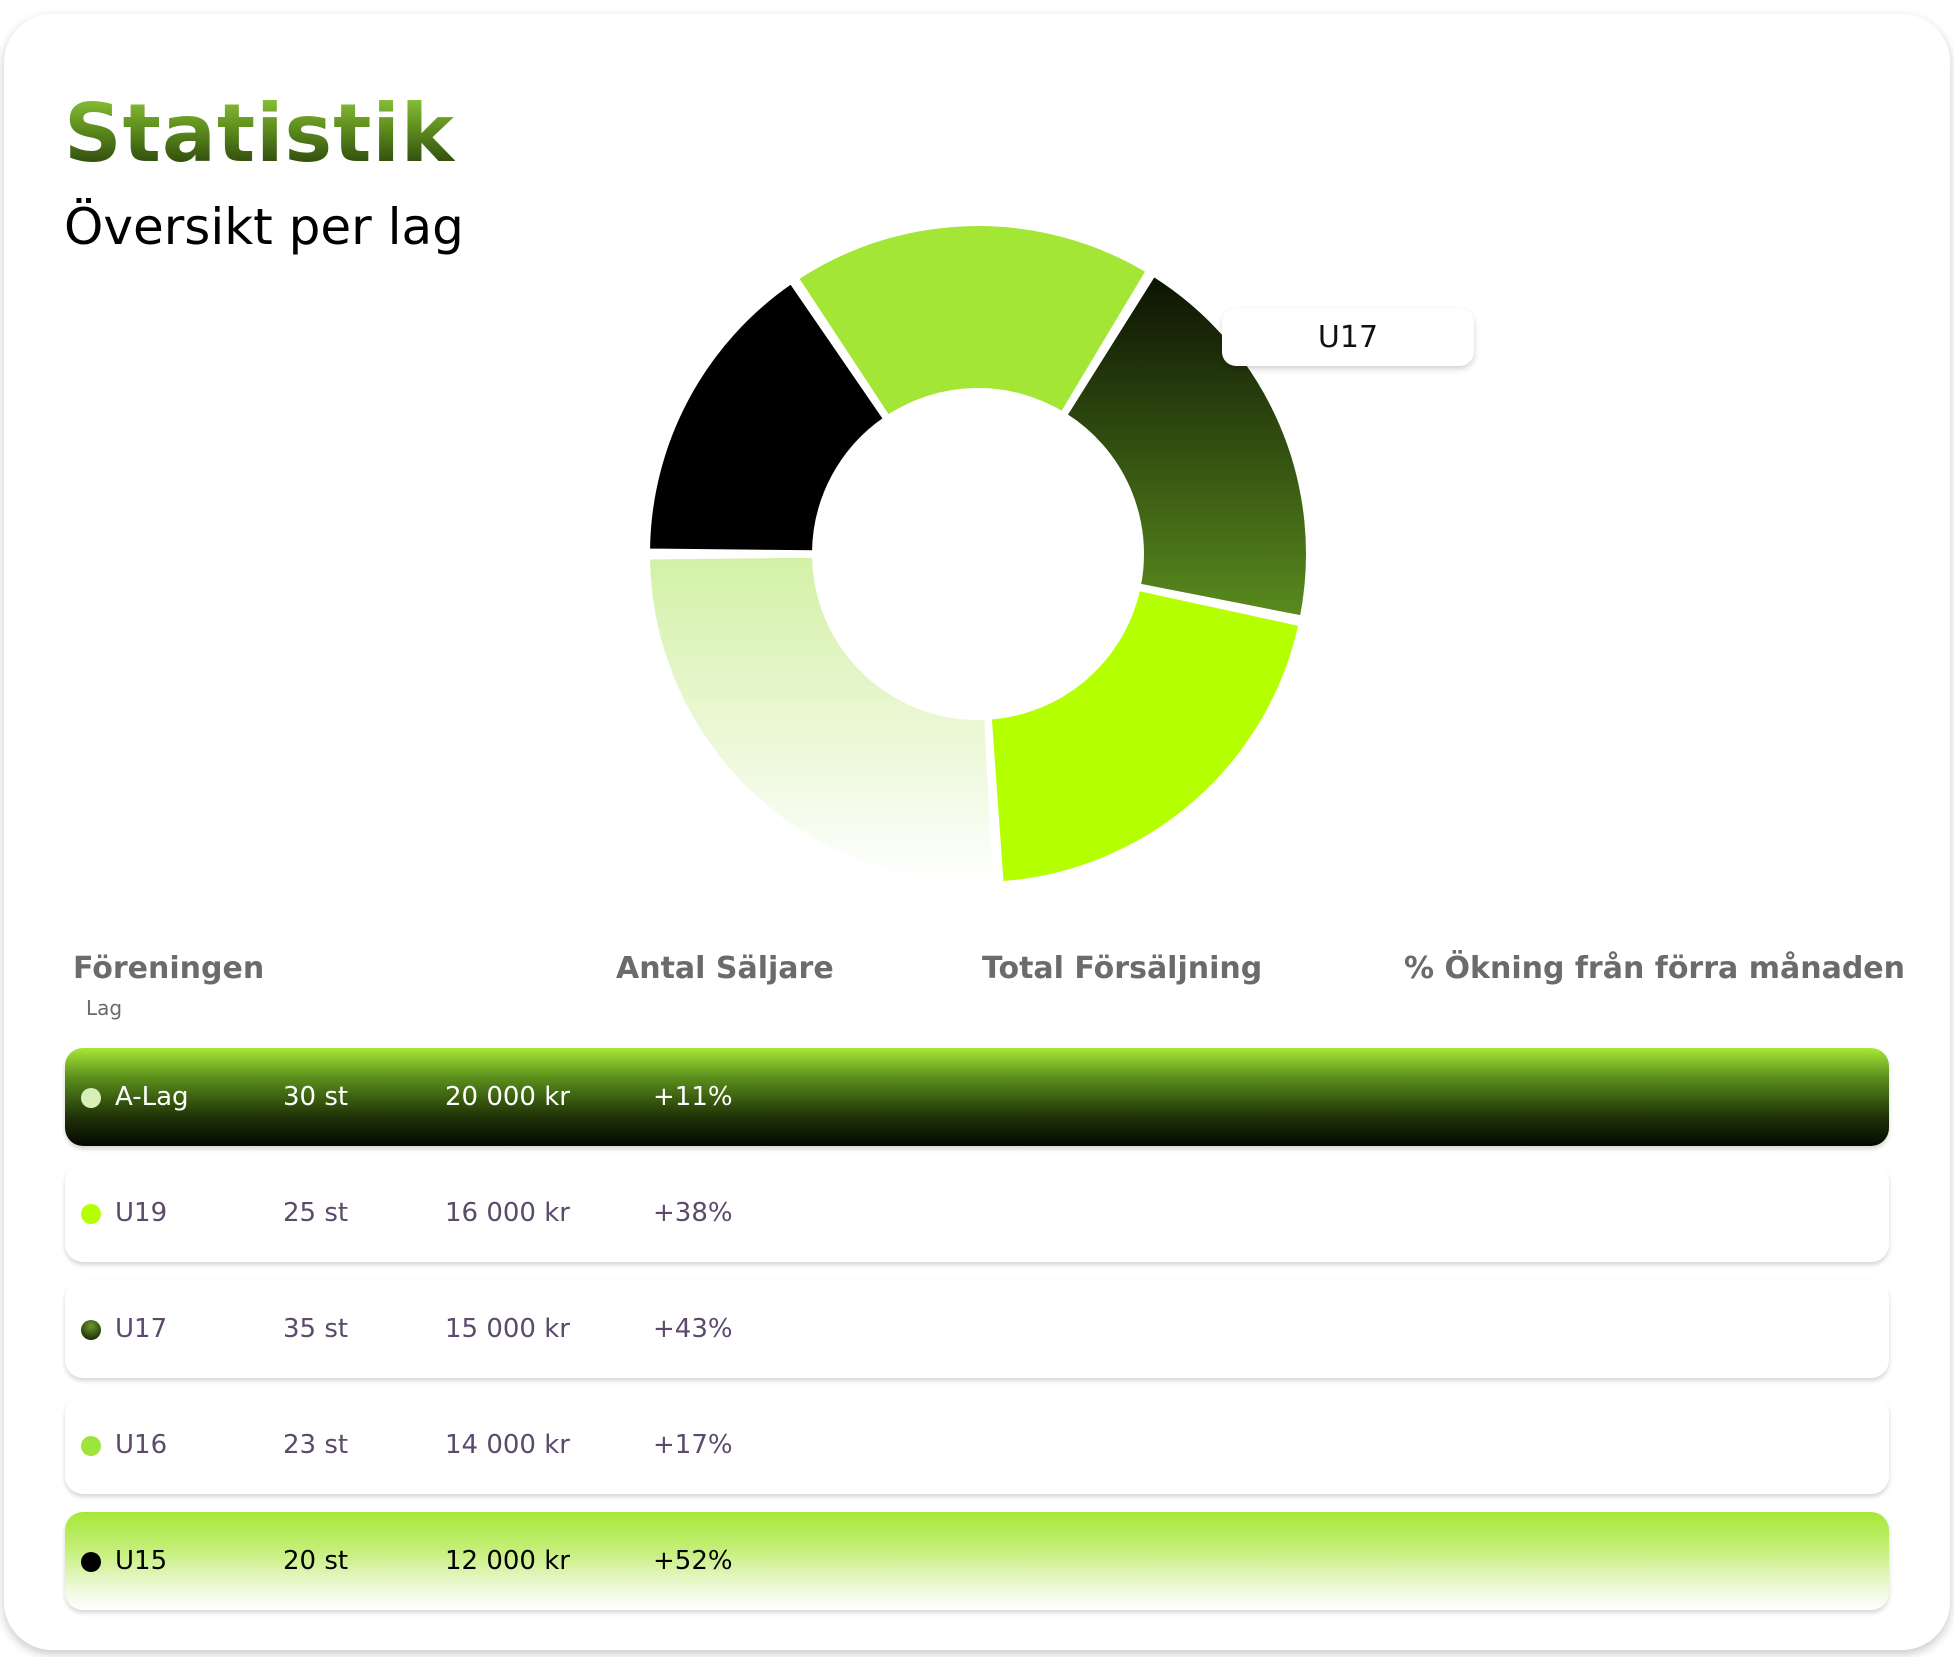 The image size is (1954, 1657). I want to click on table-row-u16: U16 23 st 14 000 kr +17%, so click(977, 1445).